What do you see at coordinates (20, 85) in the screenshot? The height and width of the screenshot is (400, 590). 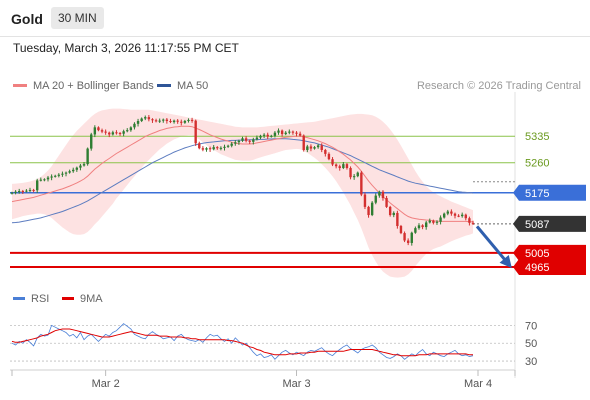 I see `bb-swatch` at bounding box center [20, 85].